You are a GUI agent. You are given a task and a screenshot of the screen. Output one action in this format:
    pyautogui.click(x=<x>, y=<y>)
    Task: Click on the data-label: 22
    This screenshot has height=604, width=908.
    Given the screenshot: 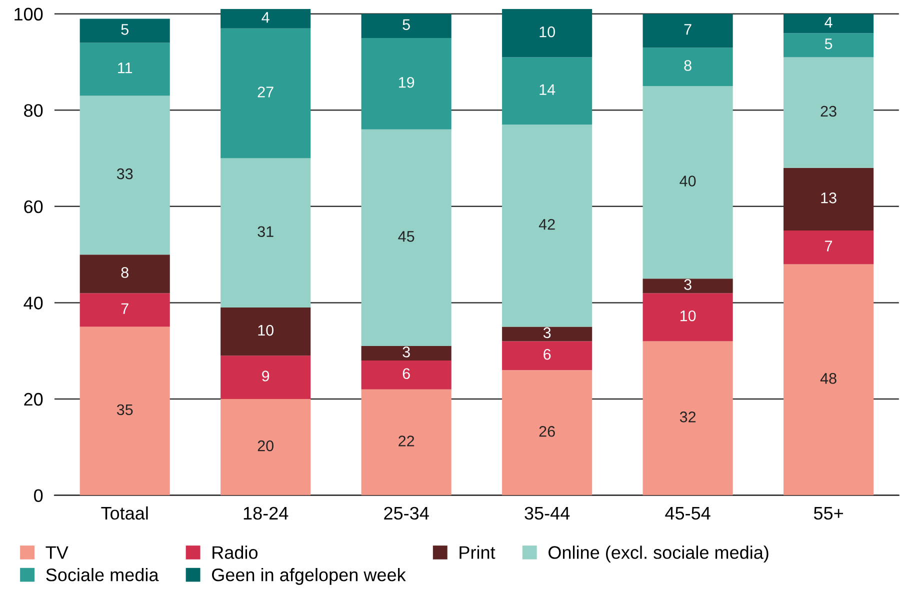 What is the action you would take?
    pyautogui.click(x=406, y=441)
    